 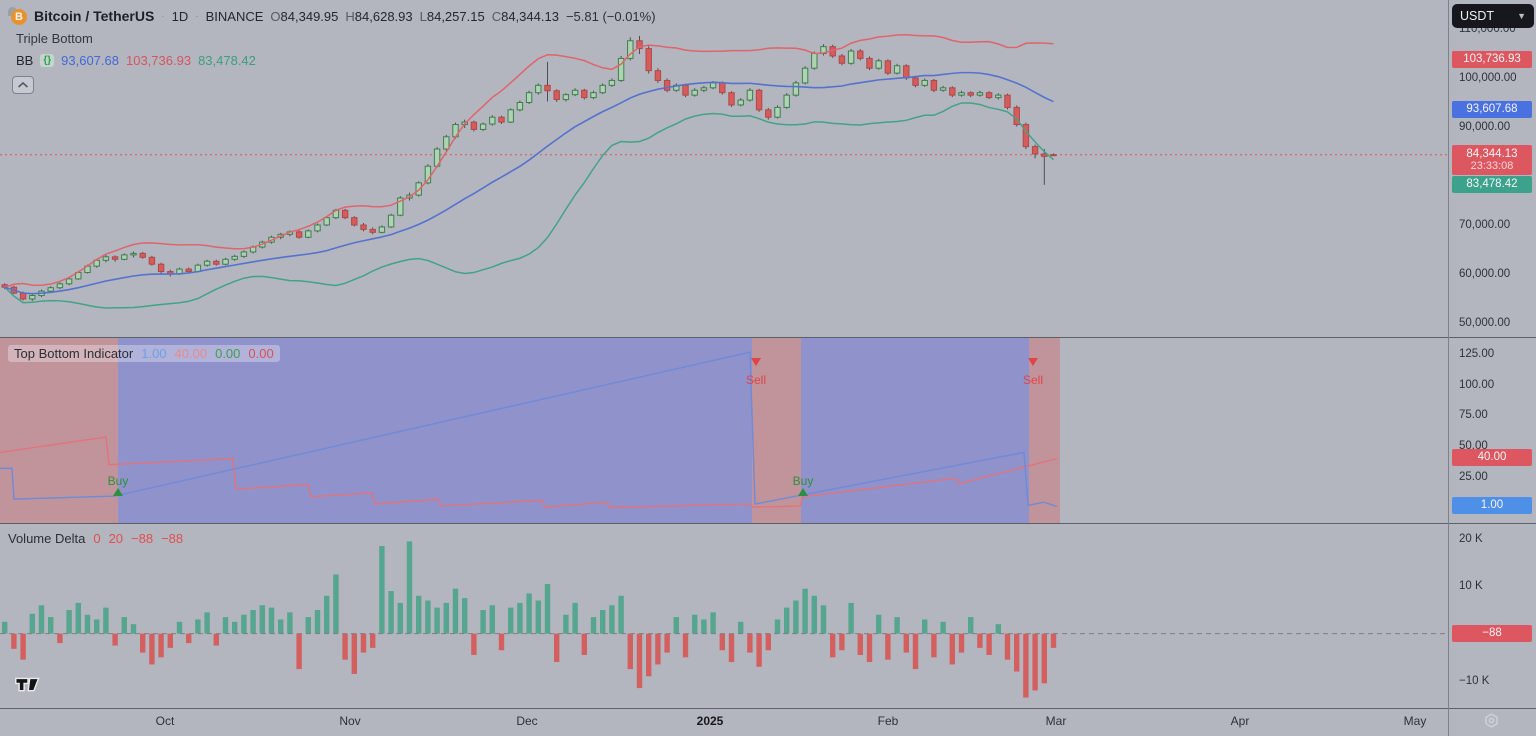 I want to click on price-axis-badge: 84,344.13 23:33:08, so click(x=1492, y=160).